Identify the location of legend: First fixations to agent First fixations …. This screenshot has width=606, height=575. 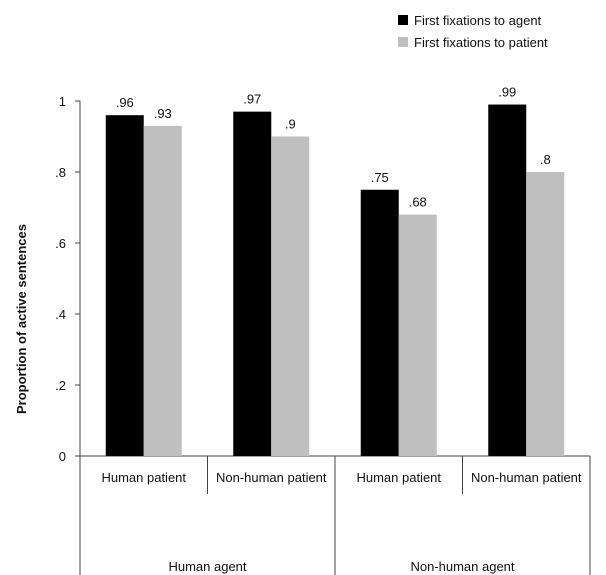
(473, 31).